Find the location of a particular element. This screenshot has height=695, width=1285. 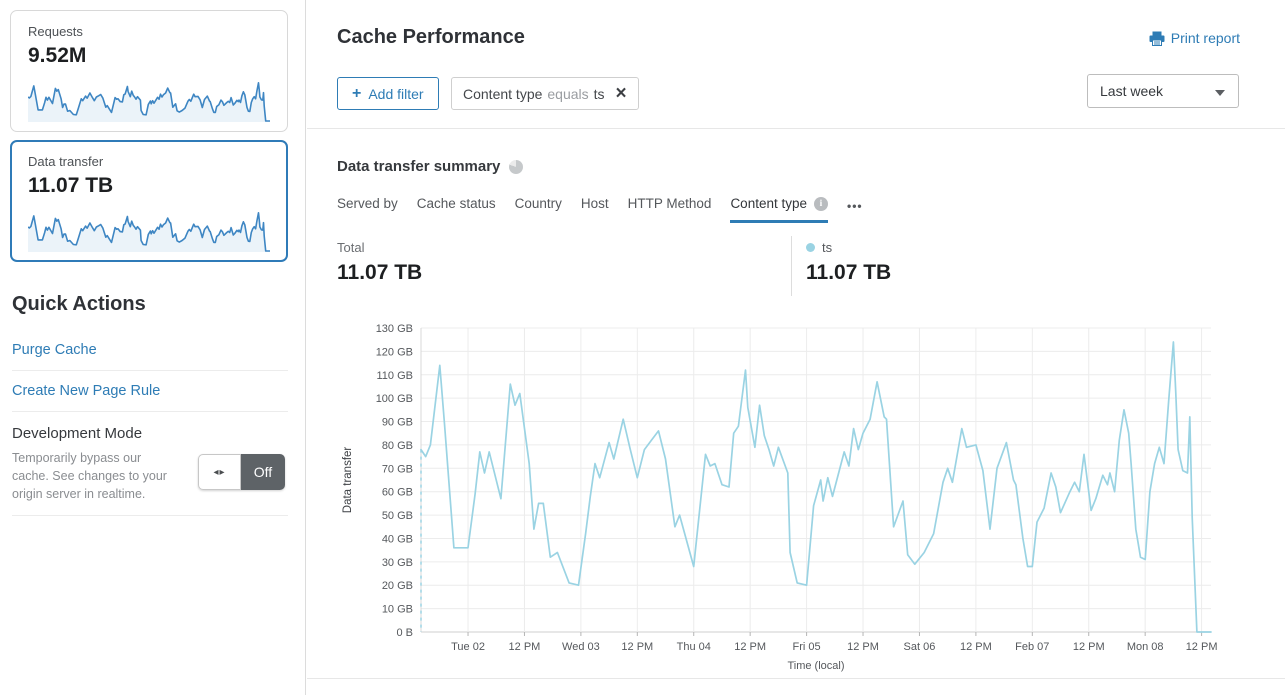

section-title-label: Data transfer summary is located at coordinates (419, 166).